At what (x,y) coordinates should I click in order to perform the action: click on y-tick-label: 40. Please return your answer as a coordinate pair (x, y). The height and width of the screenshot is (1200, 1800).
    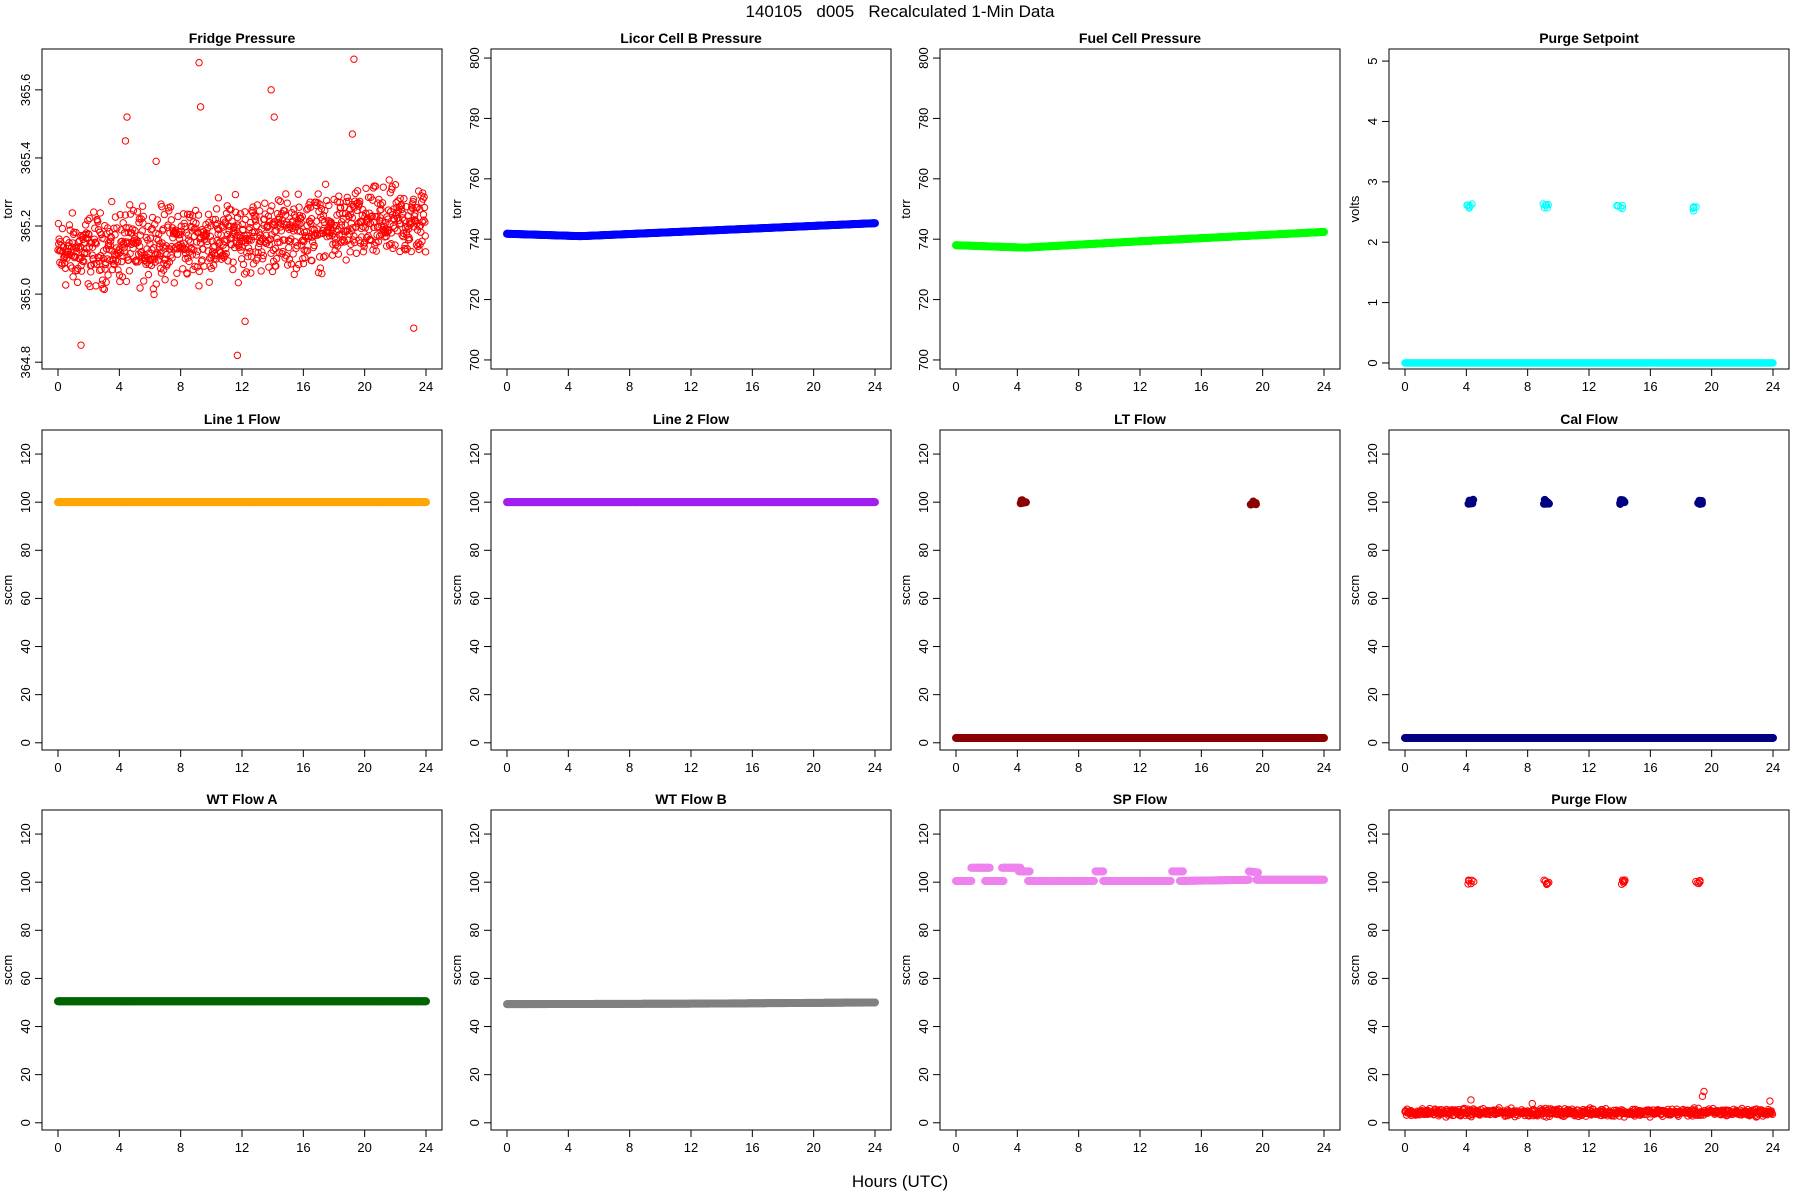
    Looking at the image, I should click on (923, 646).